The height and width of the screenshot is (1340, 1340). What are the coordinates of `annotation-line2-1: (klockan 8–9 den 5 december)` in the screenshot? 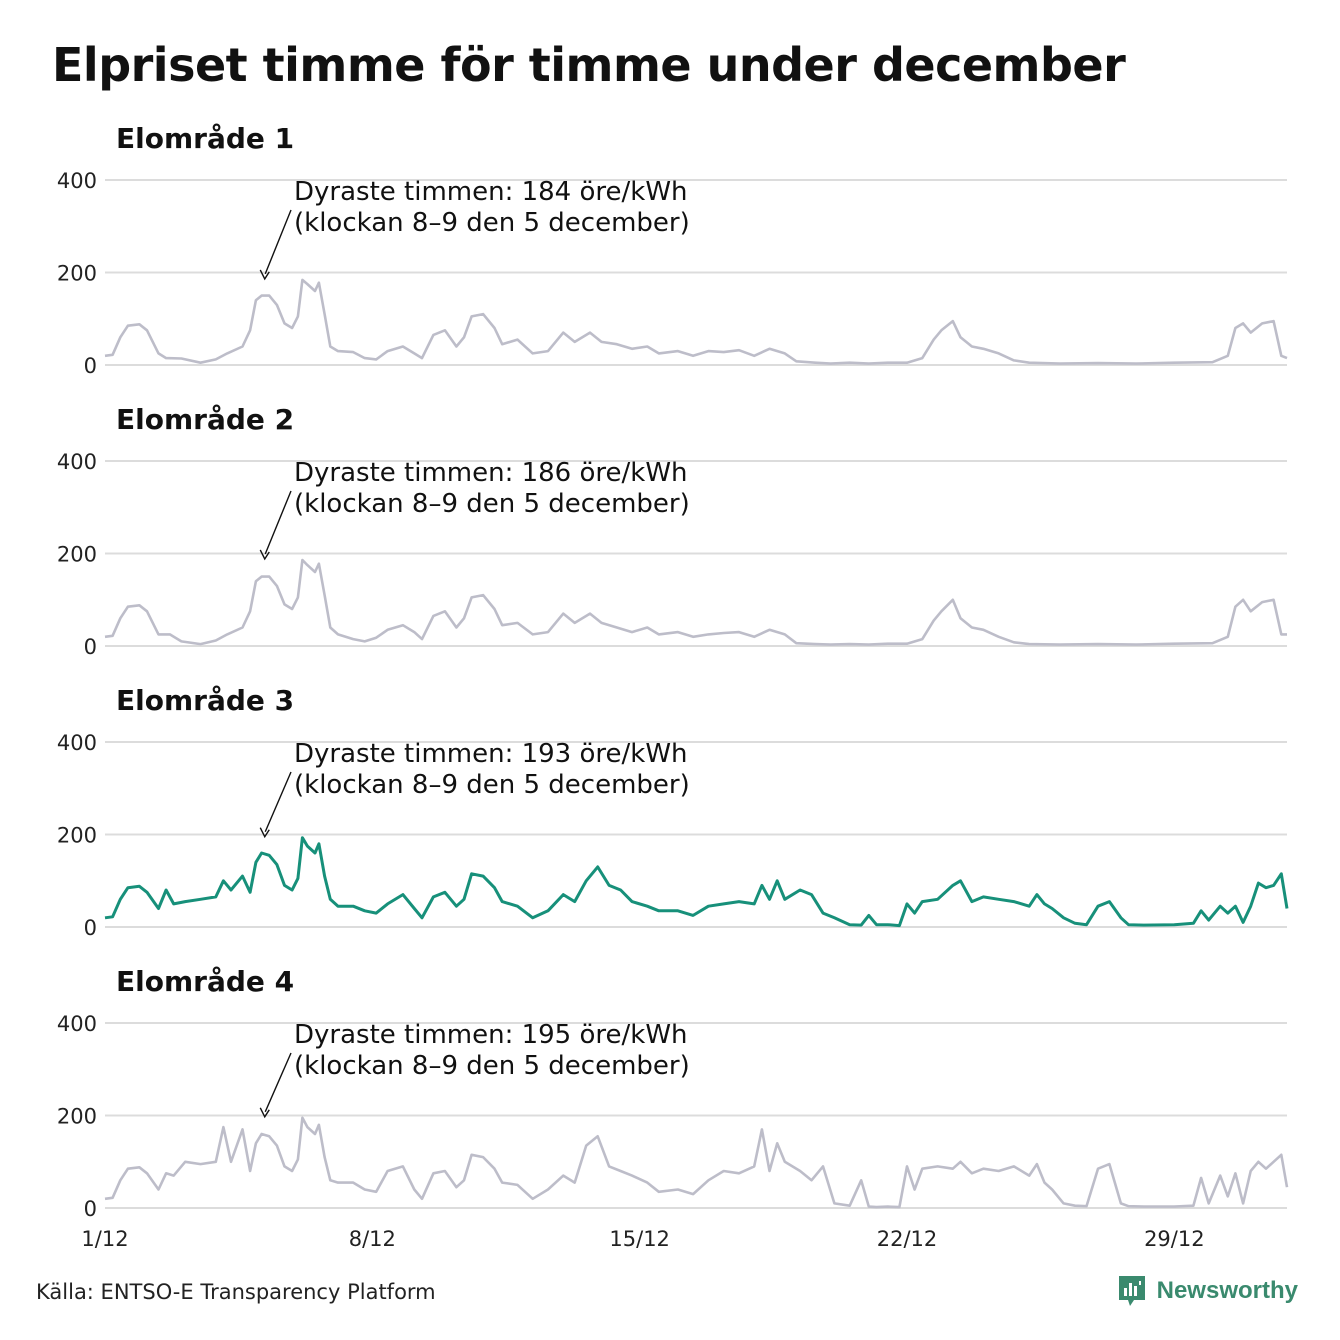 It's located at (492, 223).